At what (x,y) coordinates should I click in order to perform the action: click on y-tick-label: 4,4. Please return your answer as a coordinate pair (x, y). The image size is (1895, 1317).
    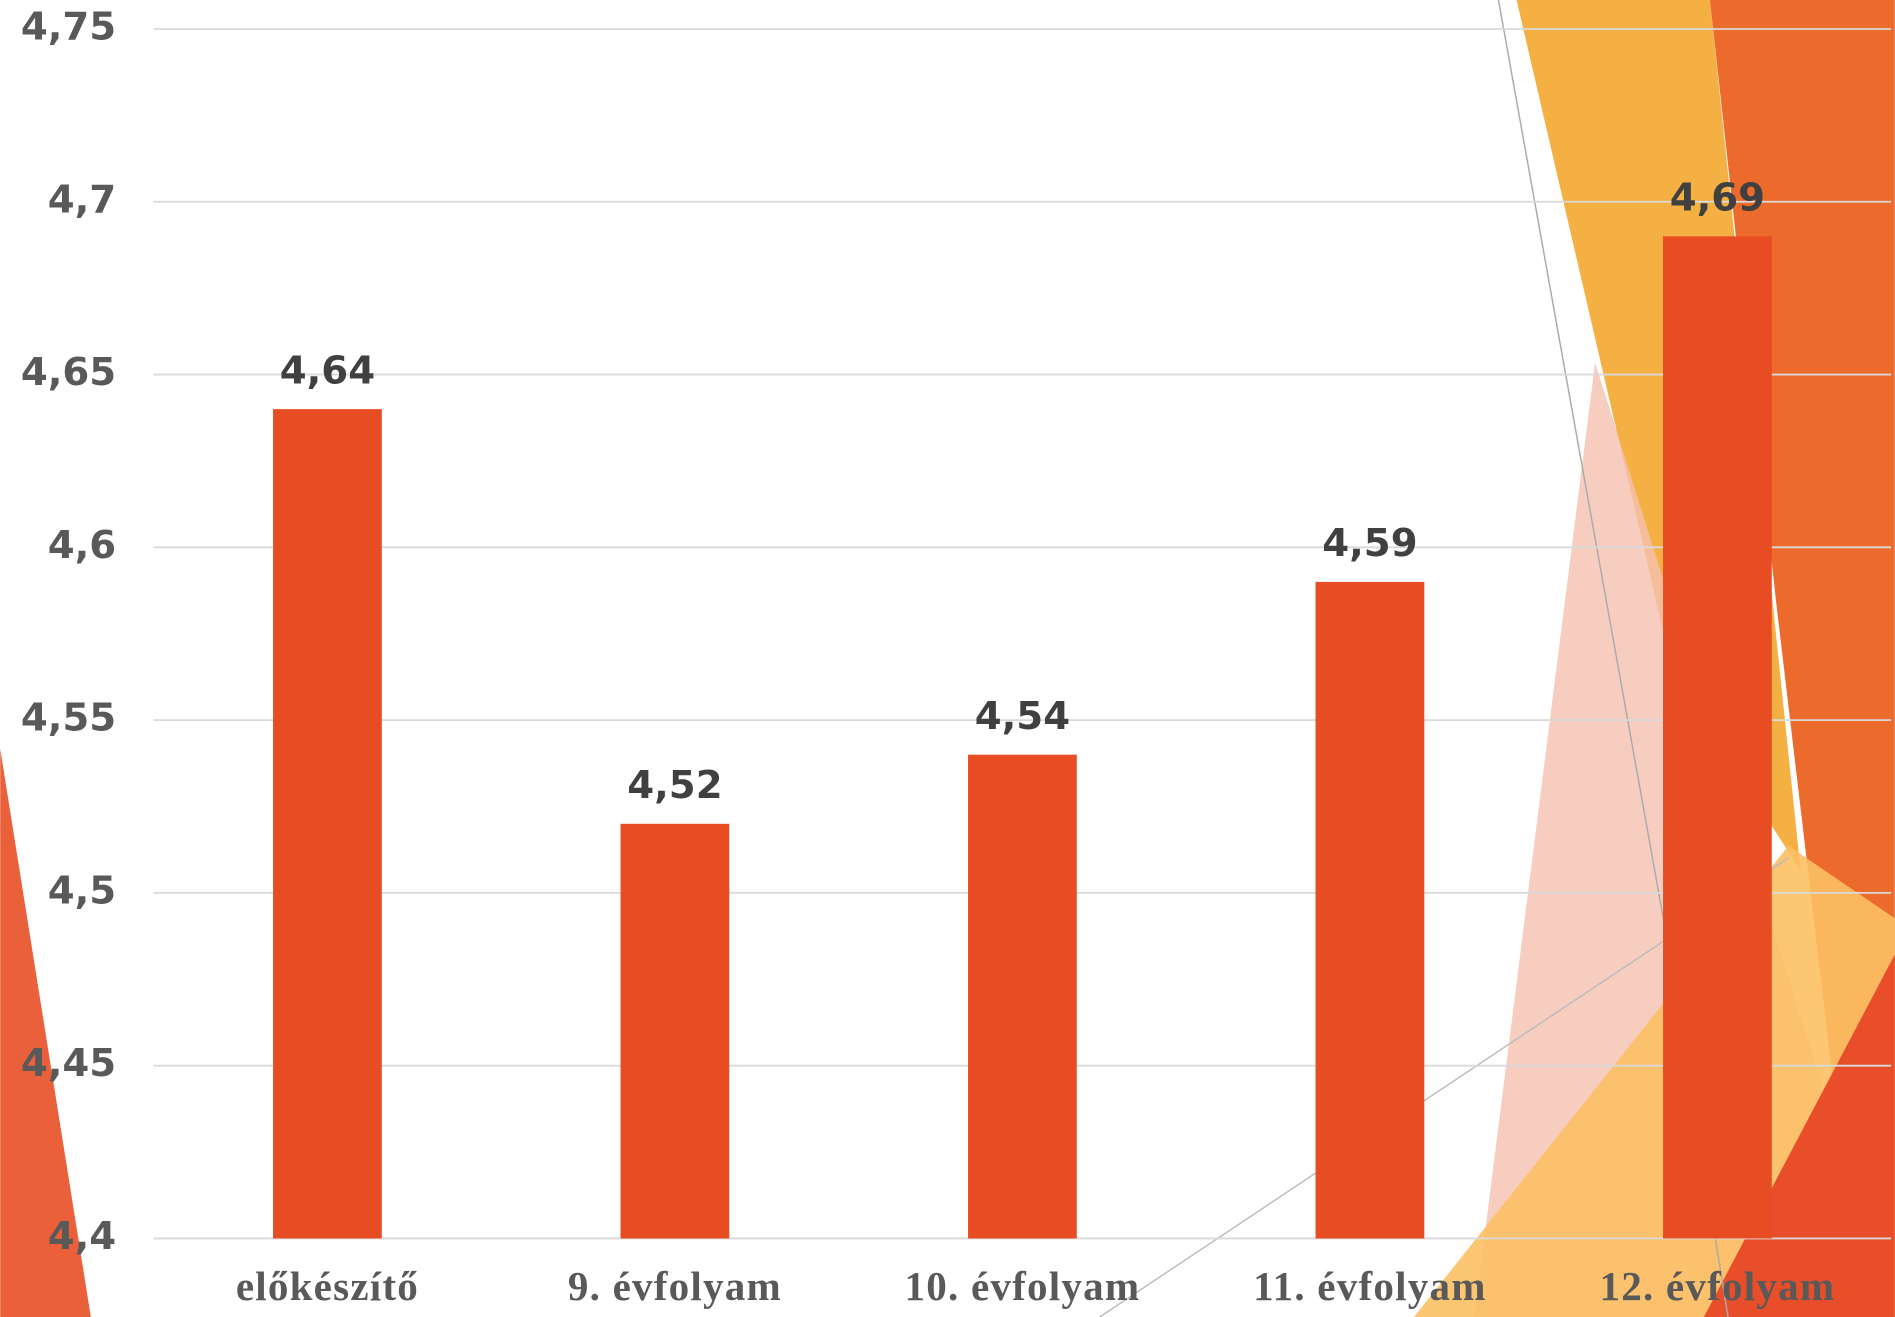
    Looking at the image, I should click on (82, 1236).